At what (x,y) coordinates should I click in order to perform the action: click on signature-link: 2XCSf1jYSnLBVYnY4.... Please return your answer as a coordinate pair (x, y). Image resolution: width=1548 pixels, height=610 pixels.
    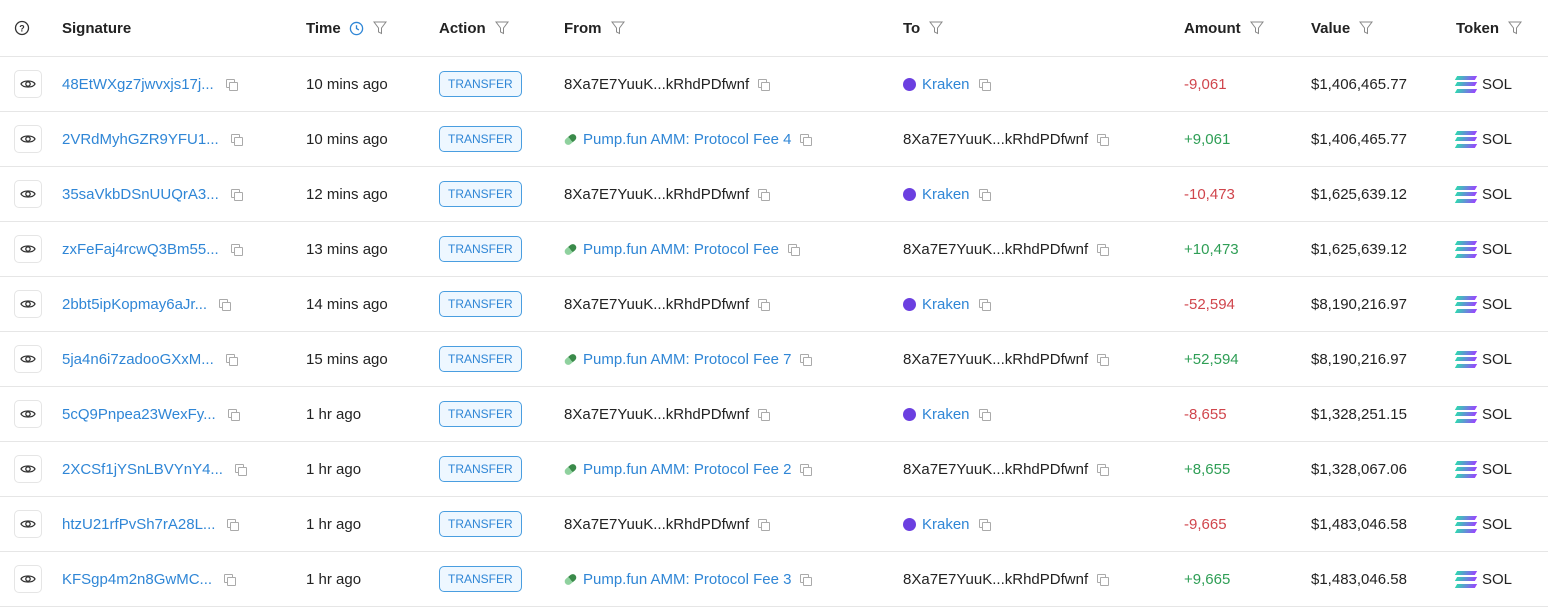
    Looking at the image, I should click on (142, 469).